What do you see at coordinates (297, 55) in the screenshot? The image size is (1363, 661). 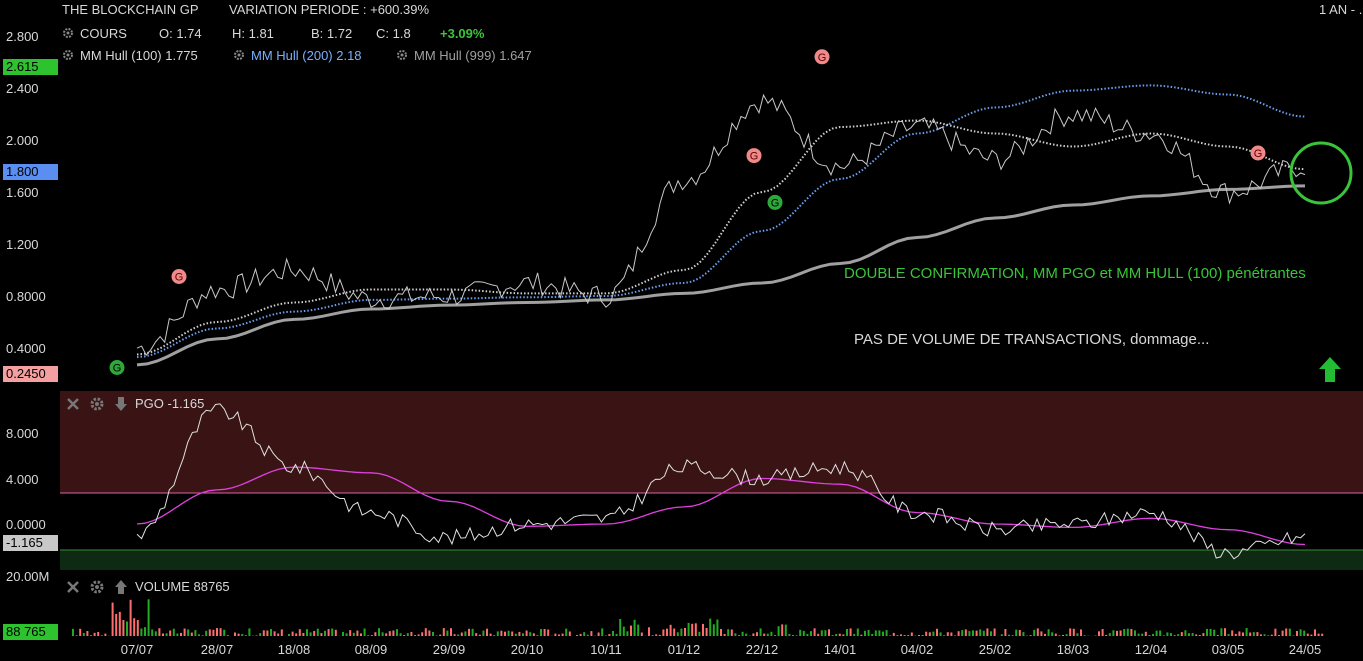 I see `ma200-legend: MM Hull (200) 2.18` at bounding box center [297, 55].